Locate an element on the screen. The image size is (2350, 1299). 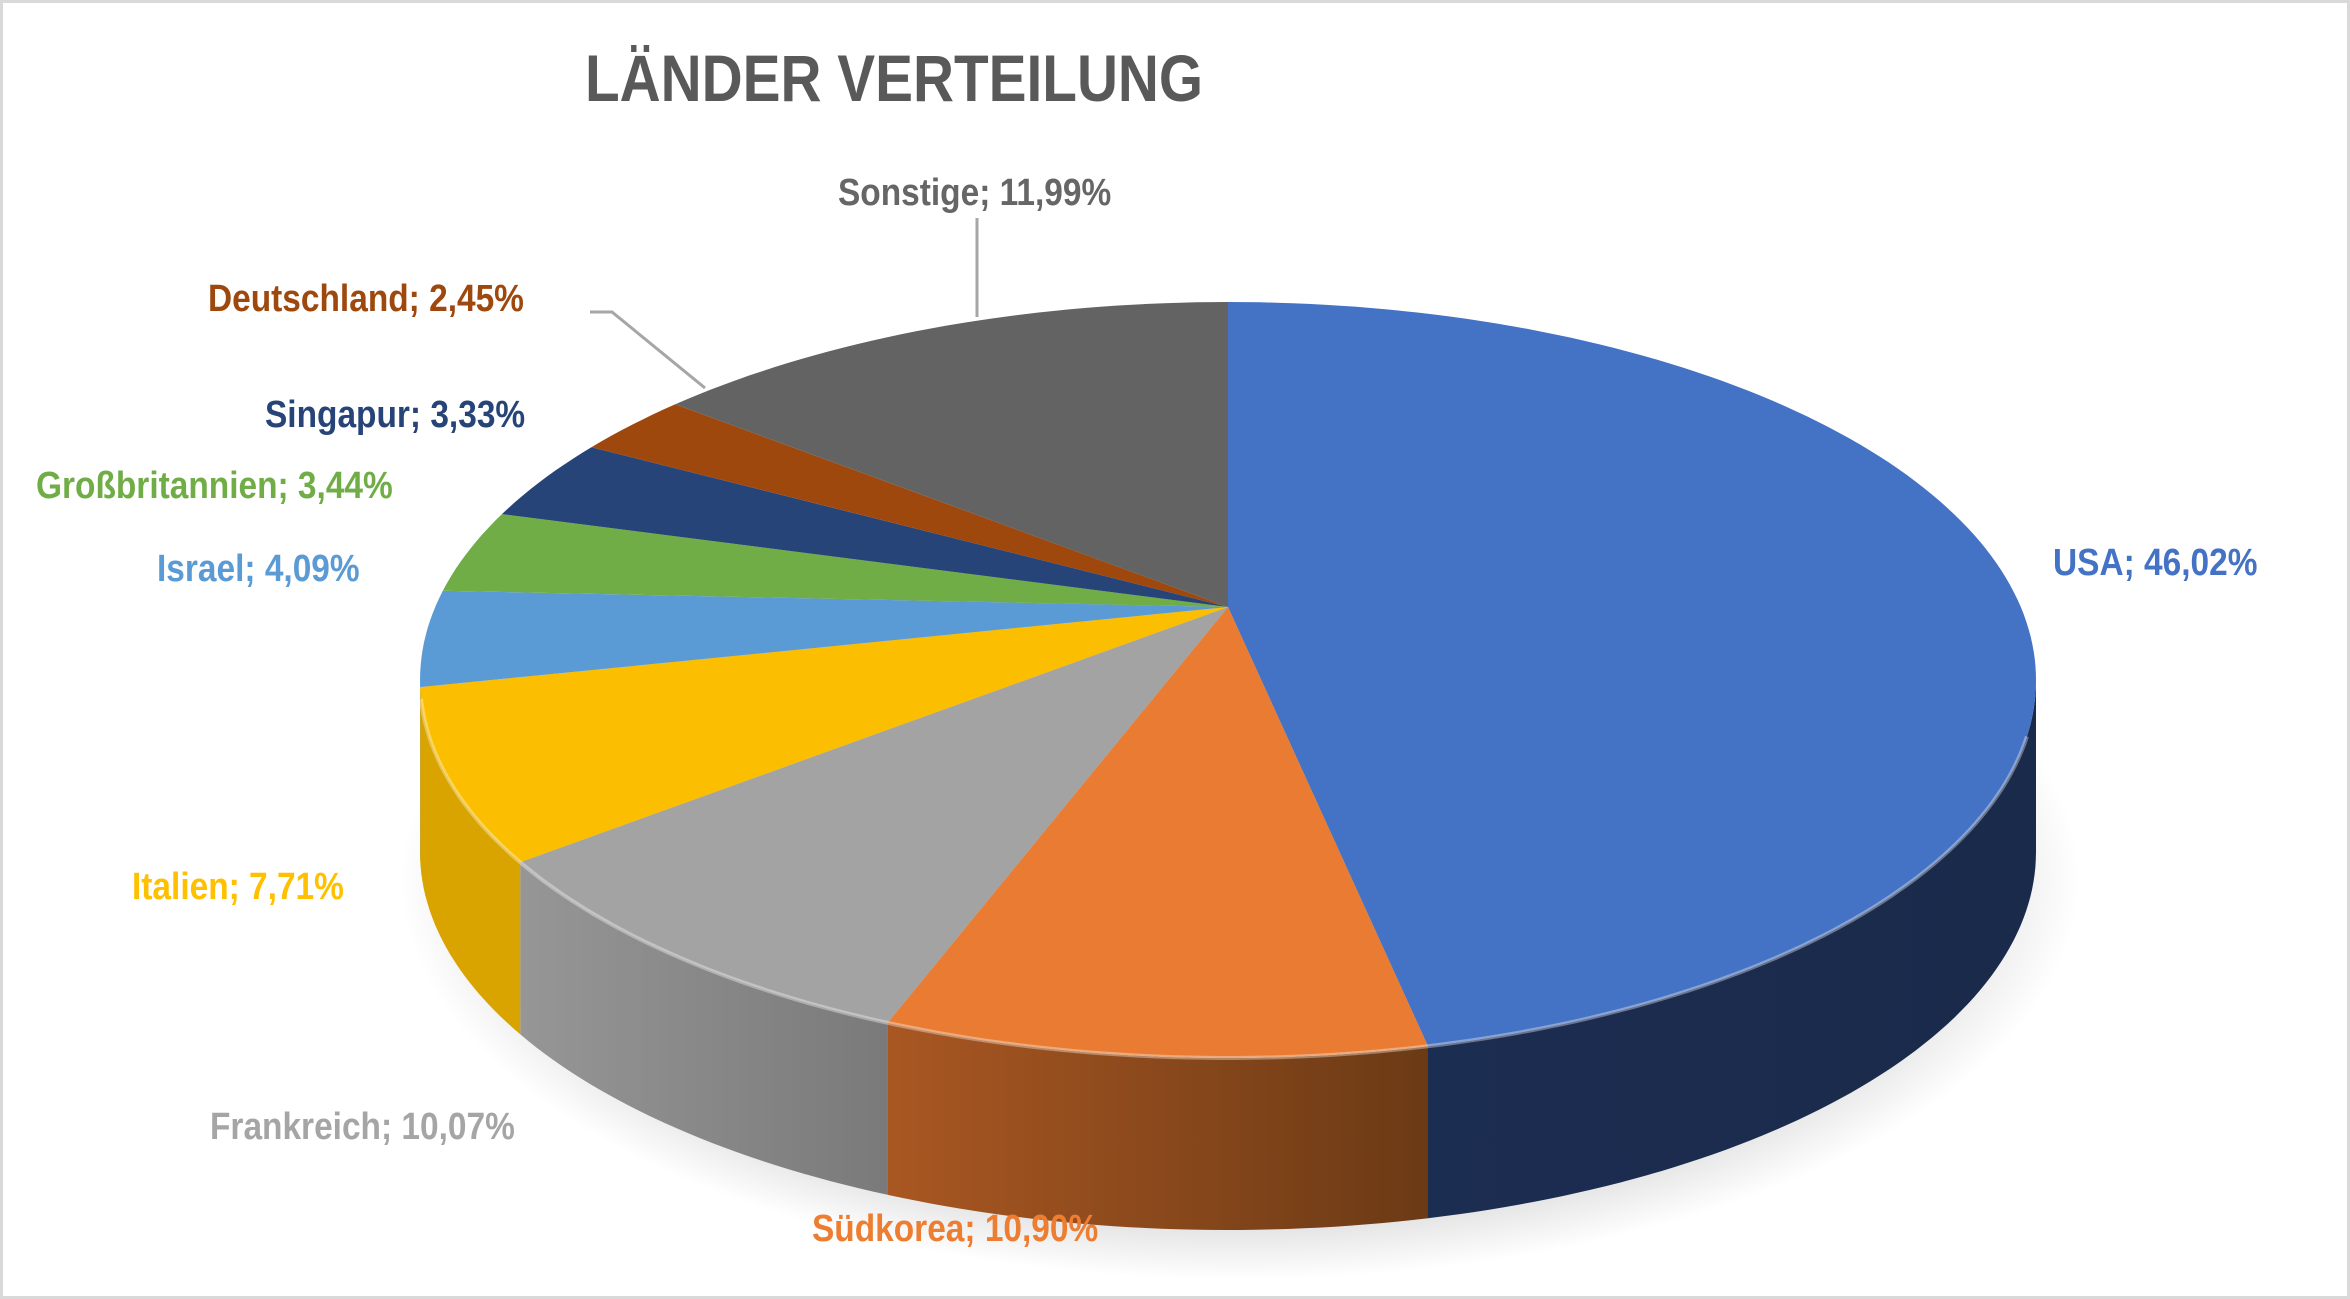
wall-südkorea is located at coordinates (1157, 1126).